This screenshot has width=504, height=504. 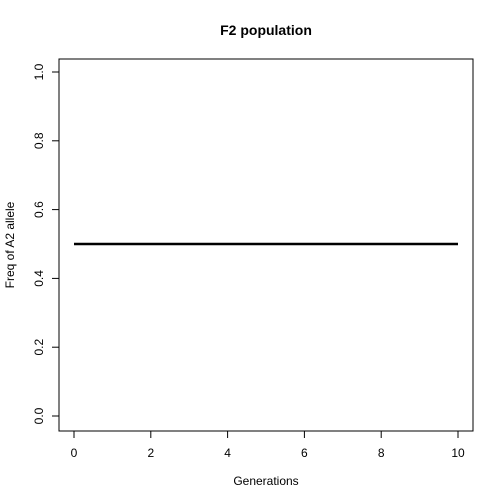 I want to click on x-tick-label: 6, so click(x=304, y=453).